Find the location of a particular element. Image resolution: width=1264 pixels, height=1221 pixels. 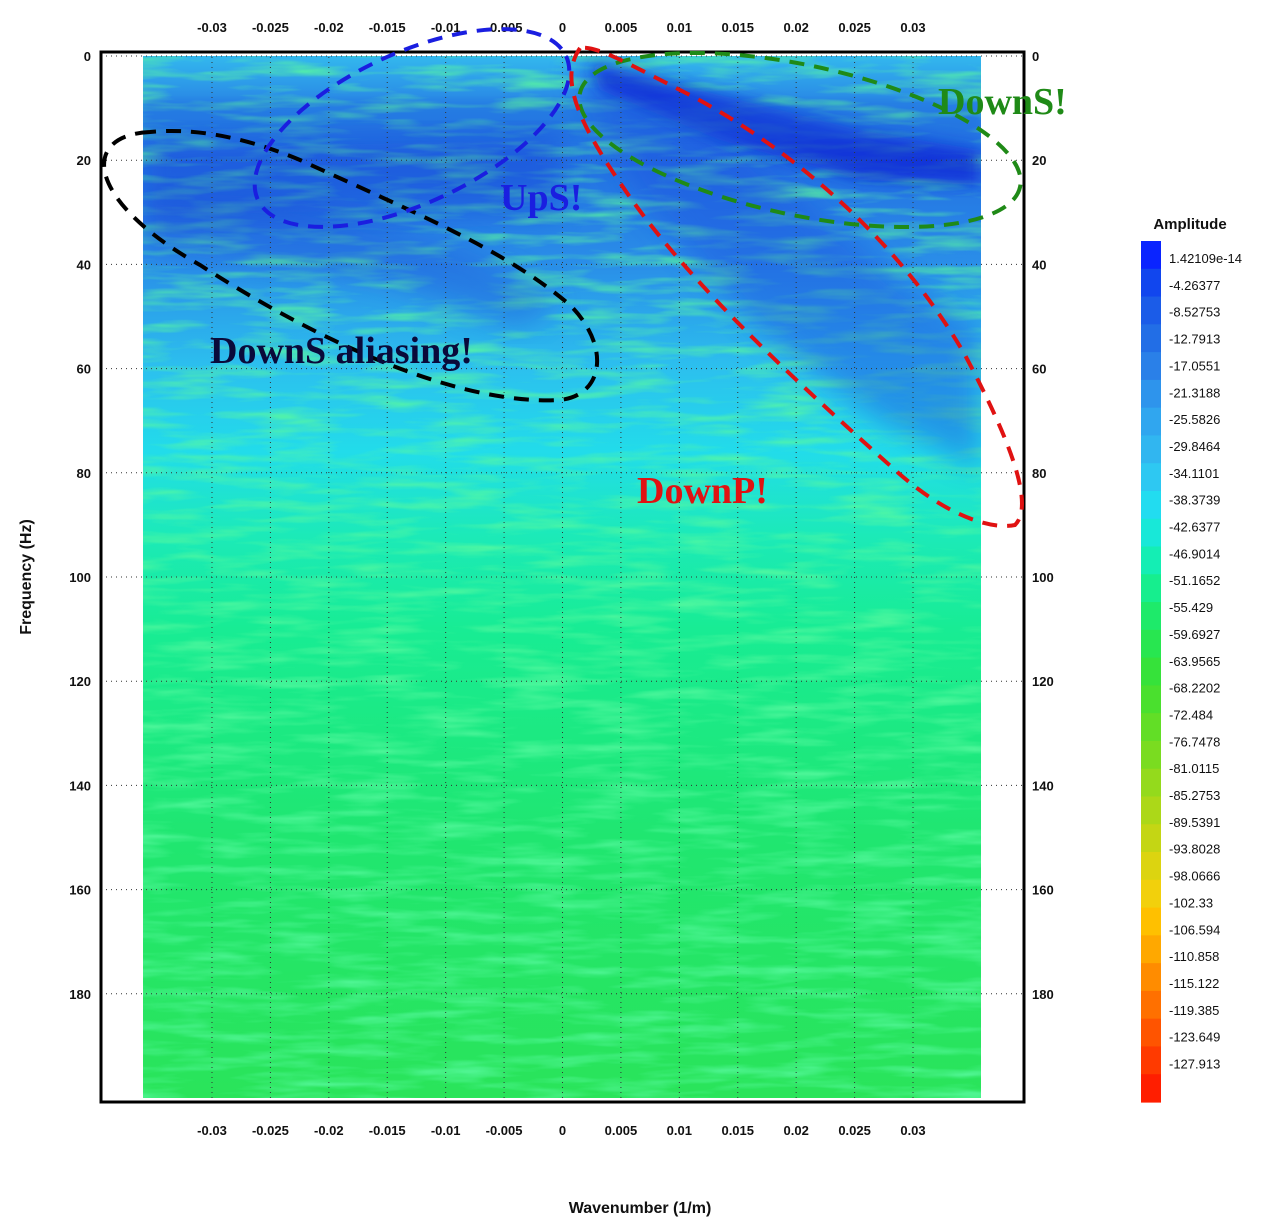

colorbar-label-15: -63.9565 is located at coordinates (1194, 661).